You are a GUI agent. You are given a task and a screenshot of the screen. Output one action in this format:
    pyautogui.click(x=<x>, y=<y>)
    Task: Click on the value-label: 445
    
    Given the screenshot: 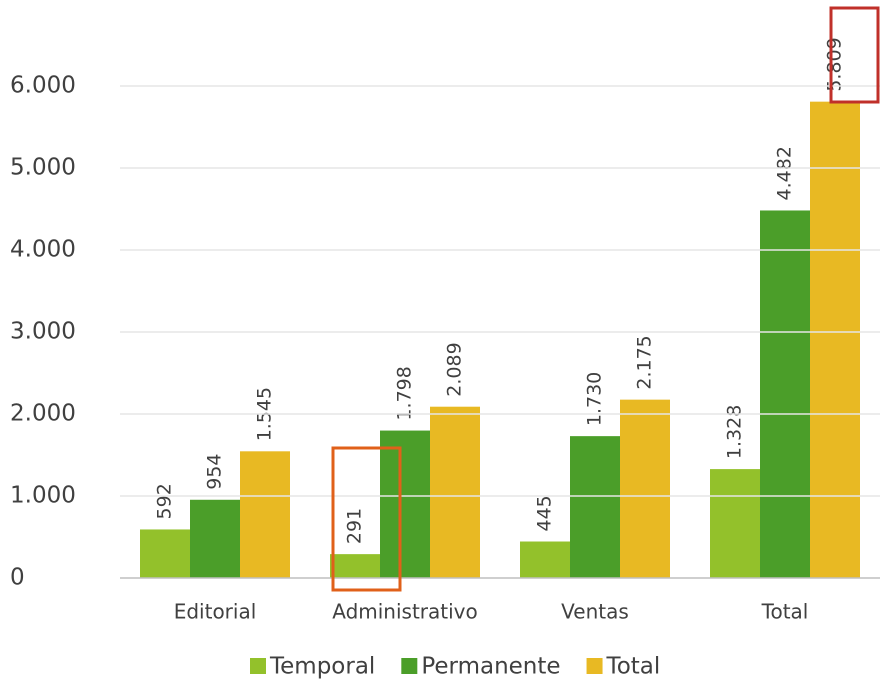 What is the action you would take?
    pyautogui.click(x=545, y=513)
    